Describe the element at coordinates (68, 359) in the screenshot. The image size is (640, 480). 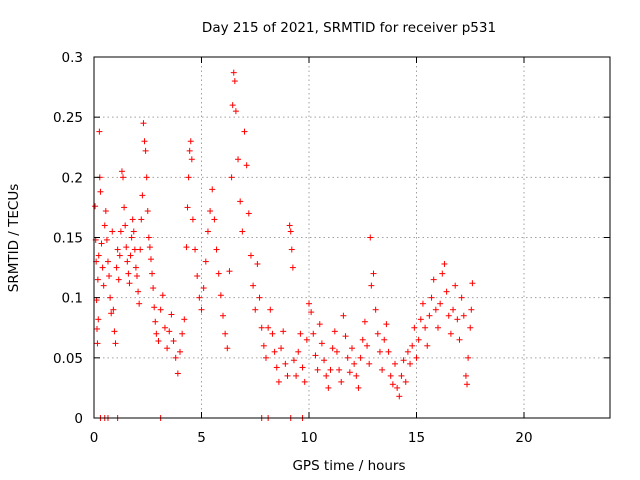
I see `y-tick-label: 0.05` at that location.